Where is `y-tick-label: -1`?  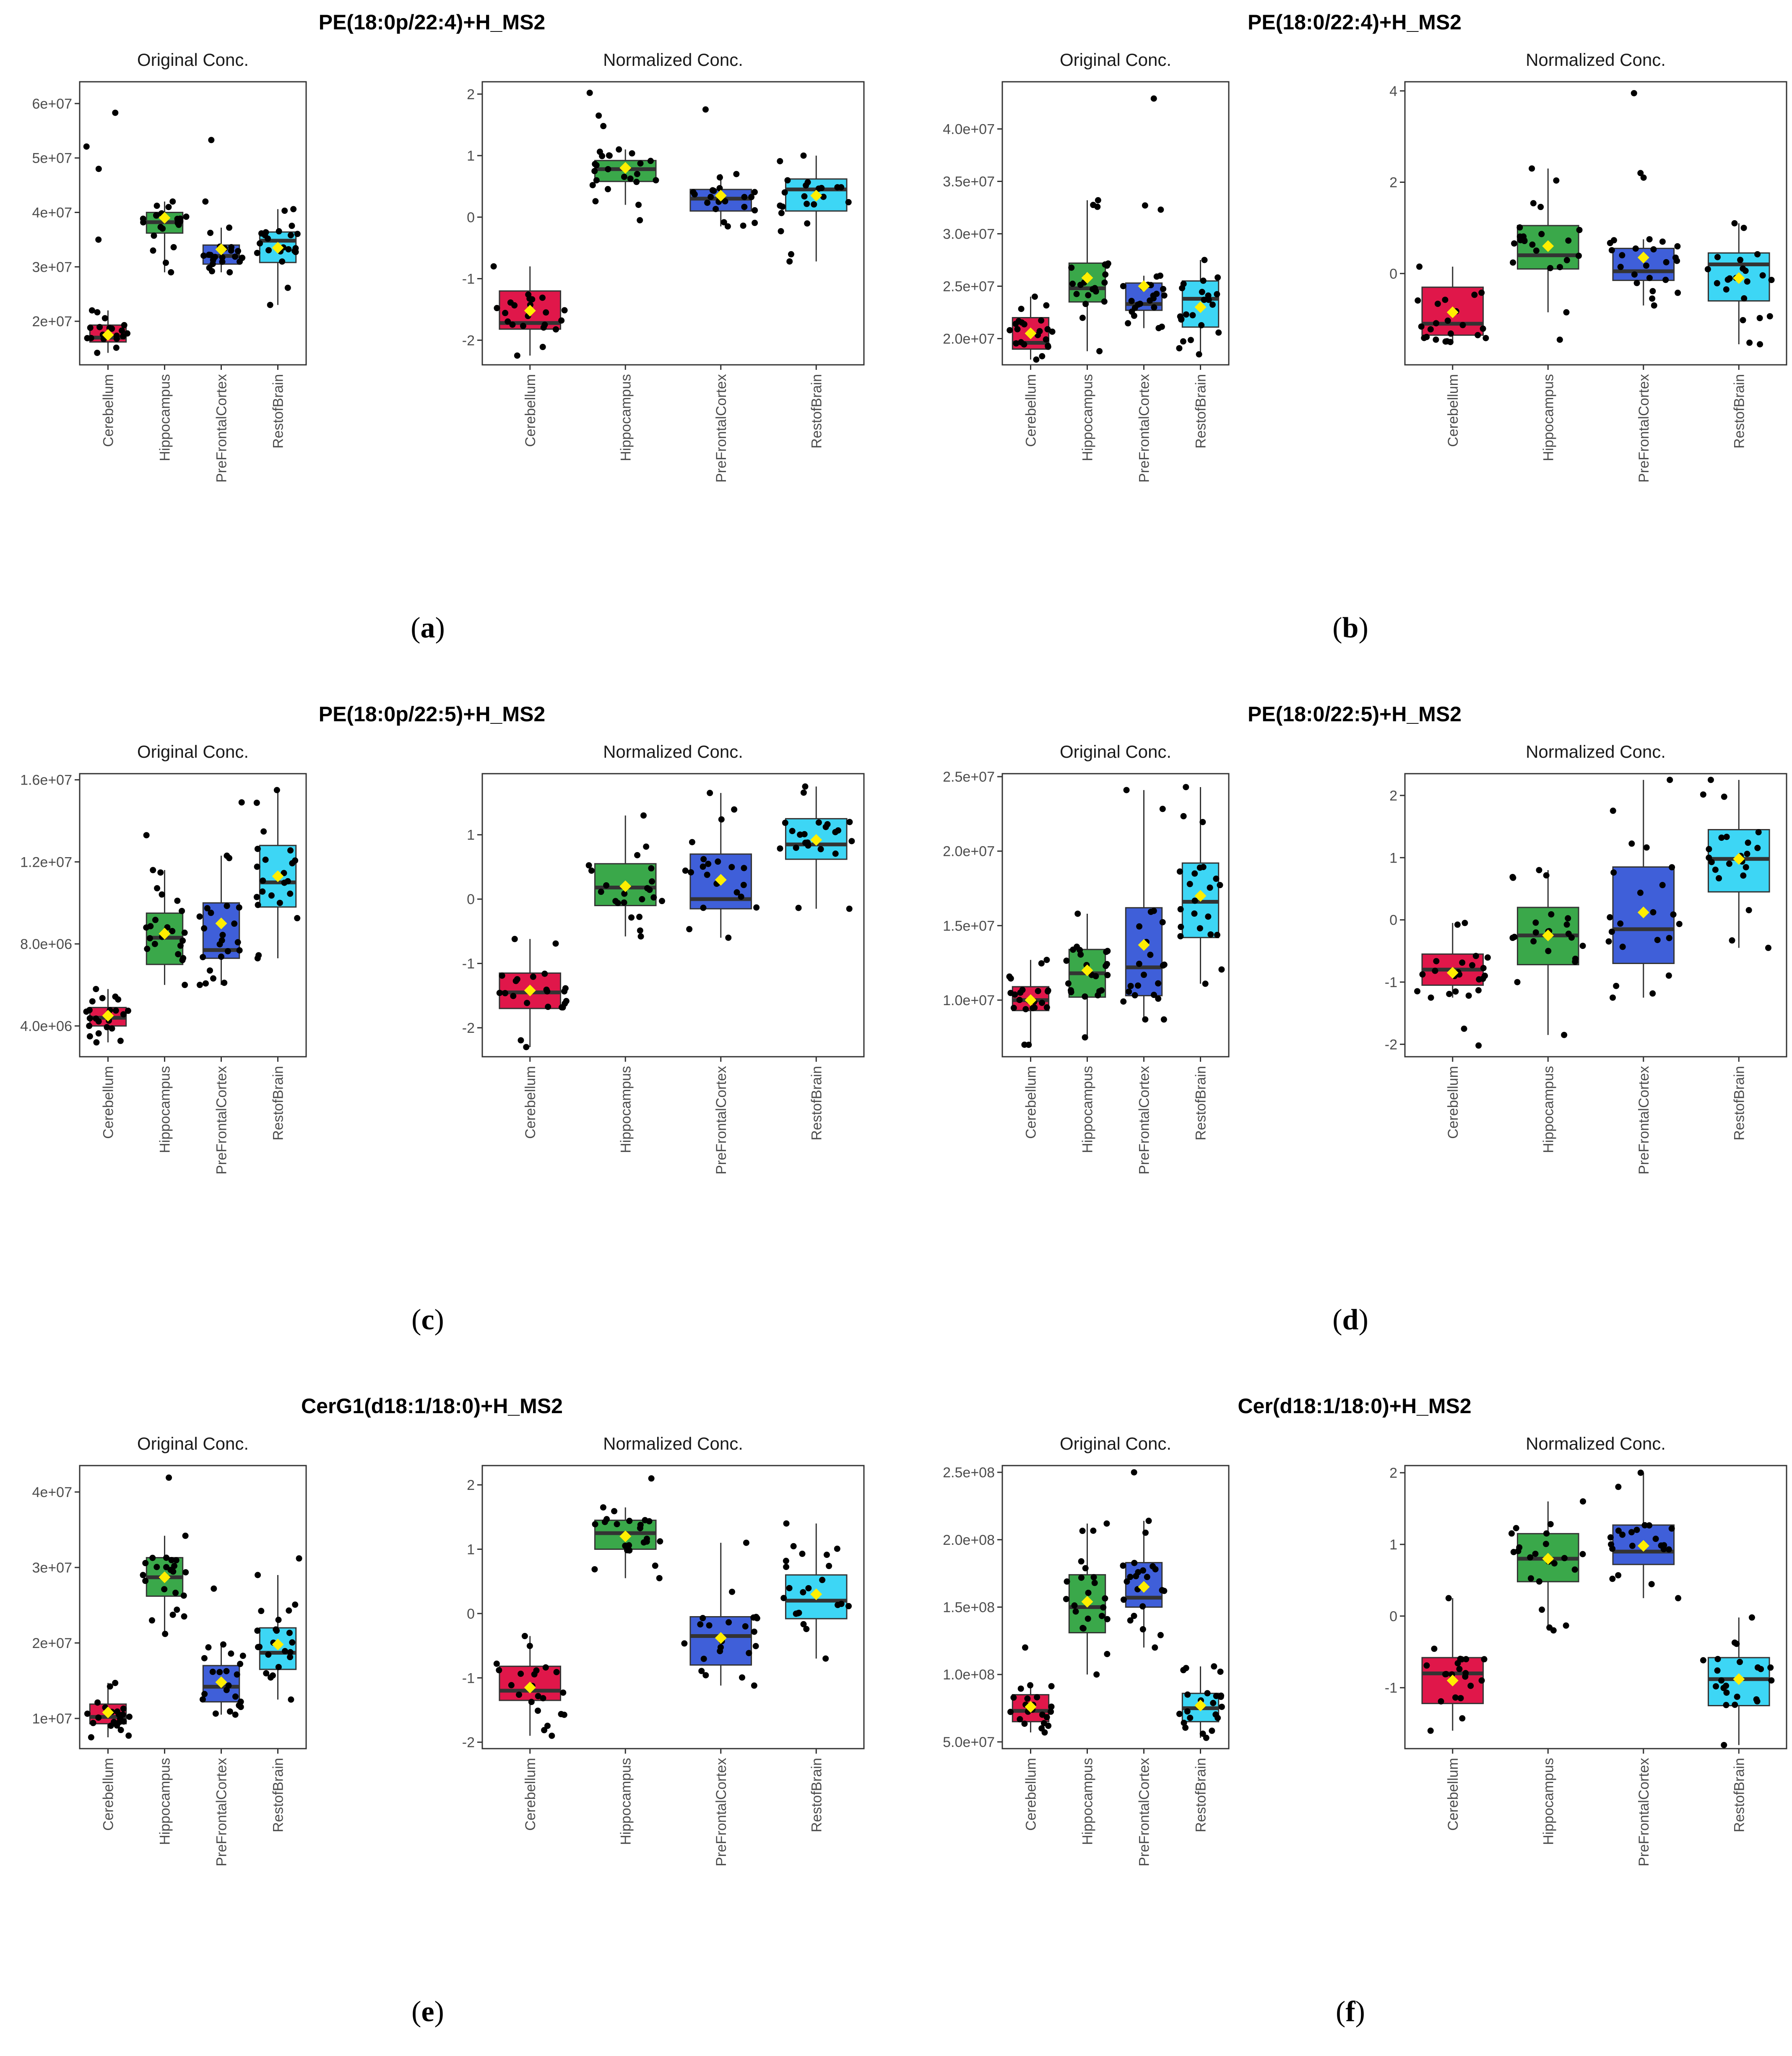 y-tick-label: -1 is located at coordinates (1391, 982).